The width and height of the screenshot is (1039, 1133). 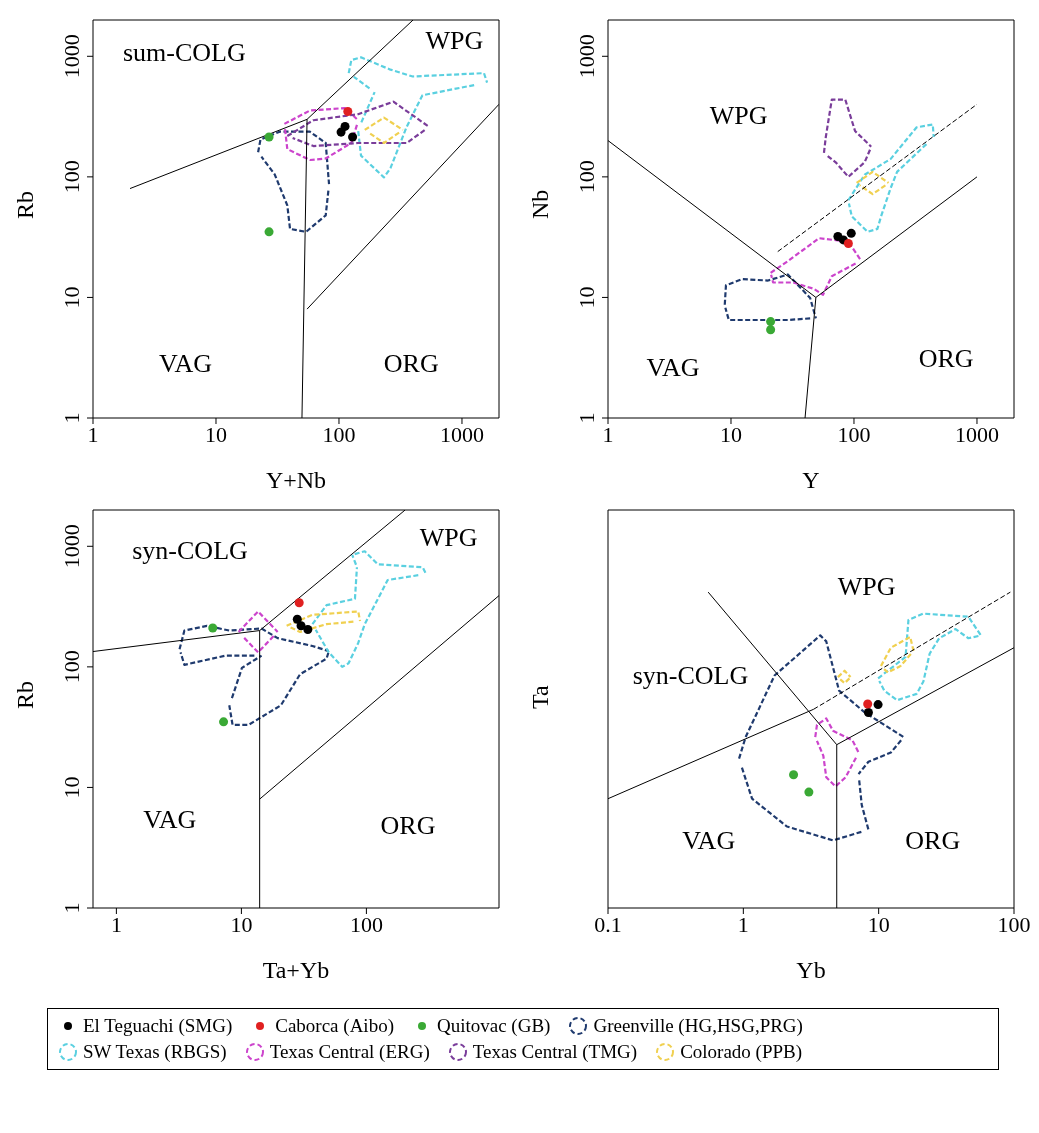 I want to click on legend-label: Texas Central (ERG), so click(x=349, y=1052).